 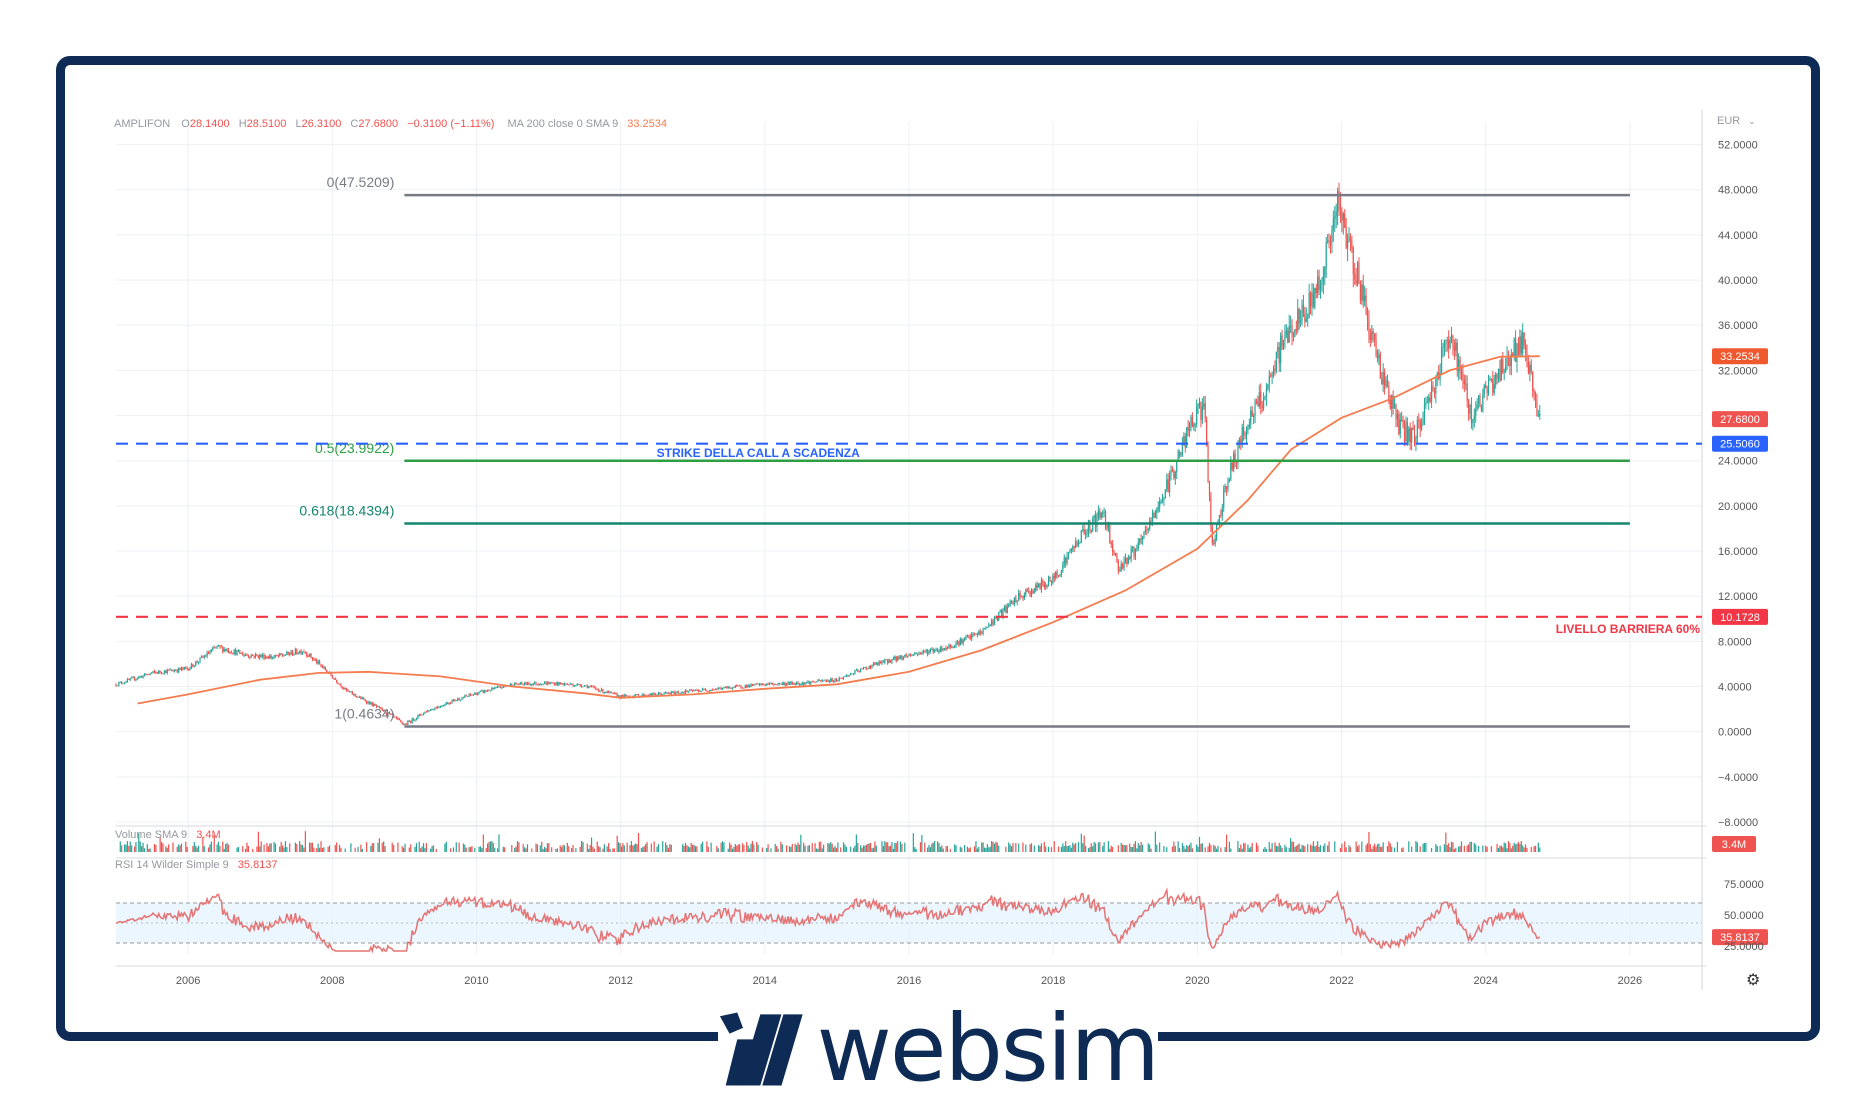 I want to click on y-tick-label: 16.0000, so click(x=1738, y=552).